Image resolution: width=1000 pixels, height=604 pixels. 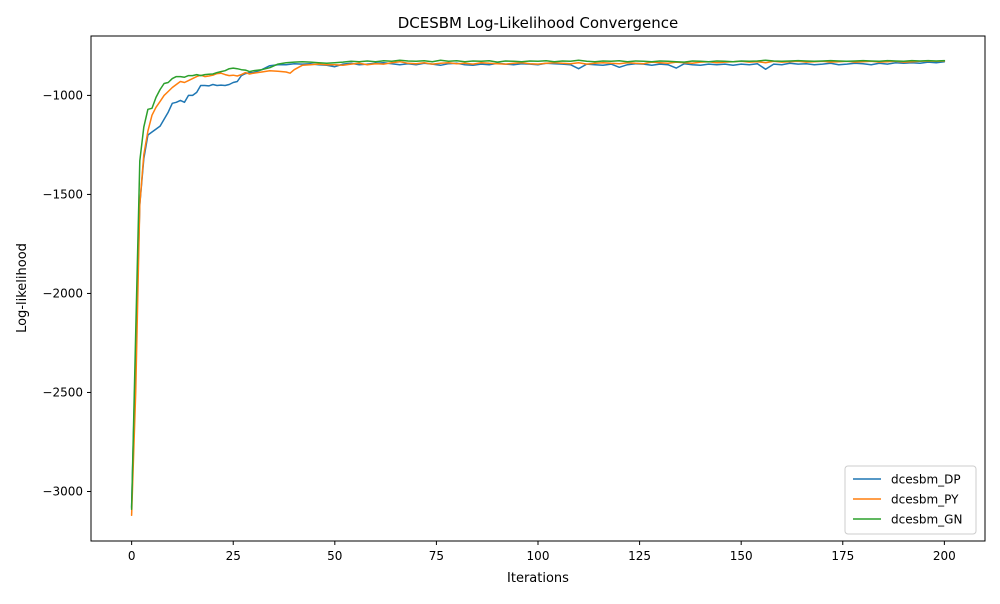 I want to click on x-tick-label: 25, so click(x=233, y=556).